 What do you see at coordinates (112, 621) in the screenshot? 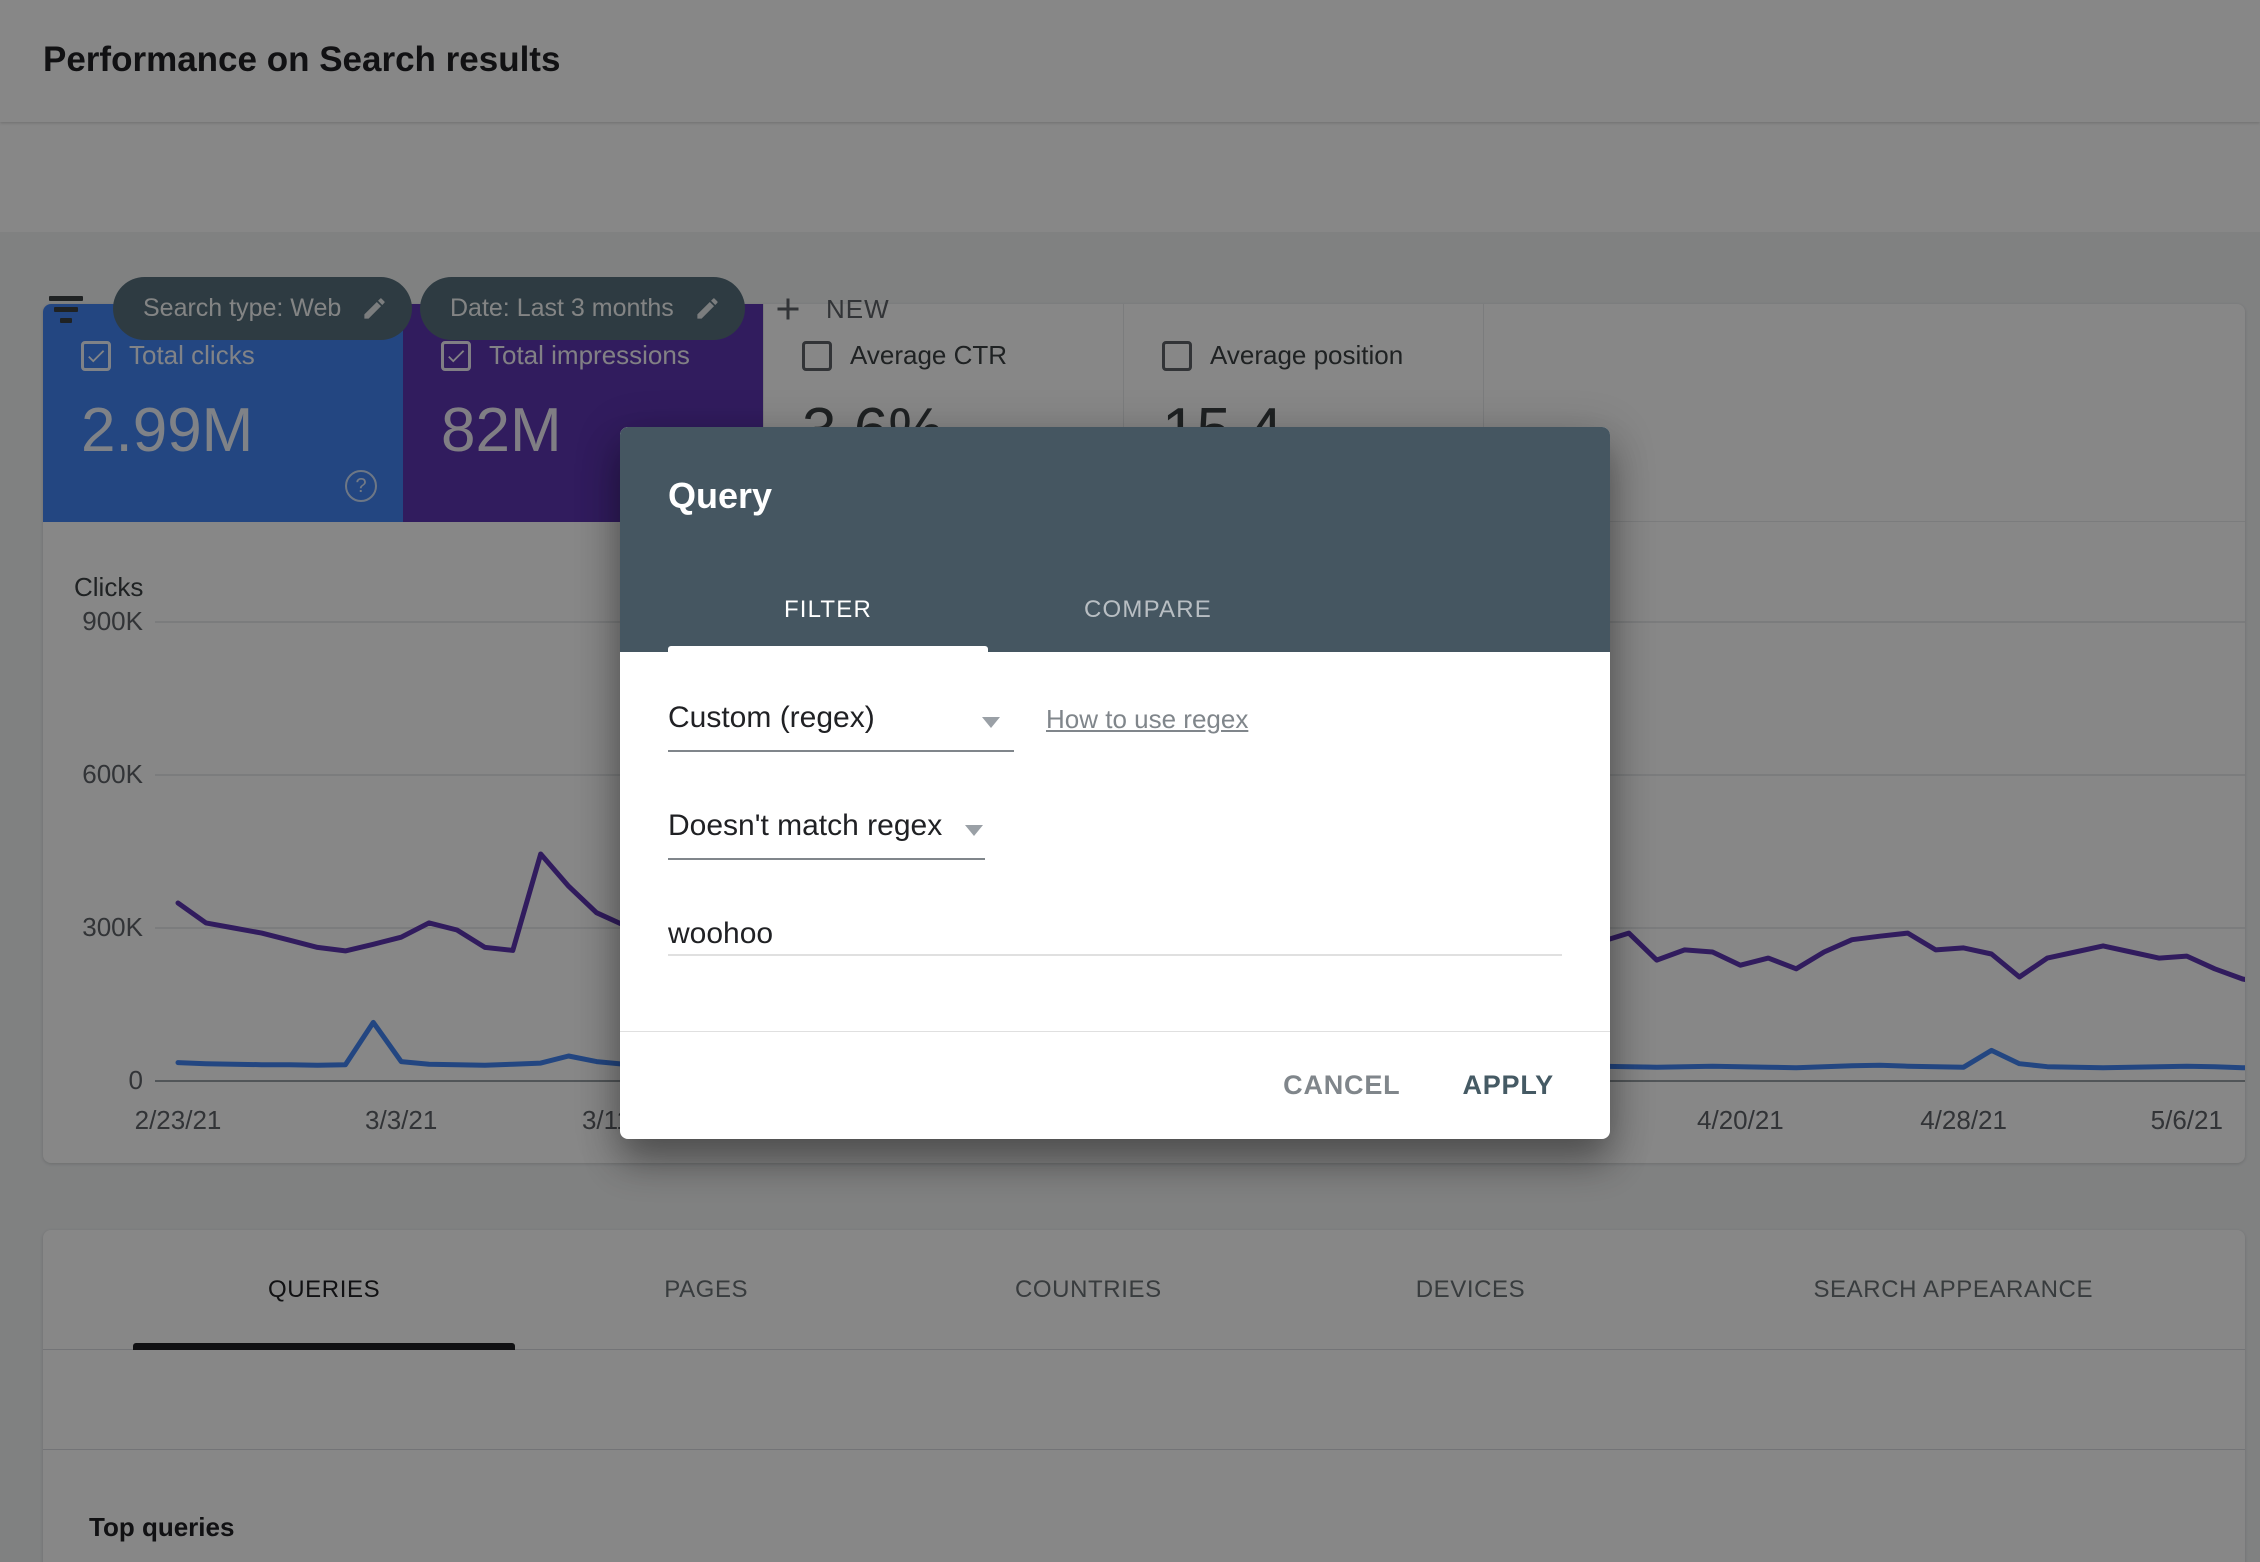
I see `y-tick-label: 900K` at bounding box center [112, 621].